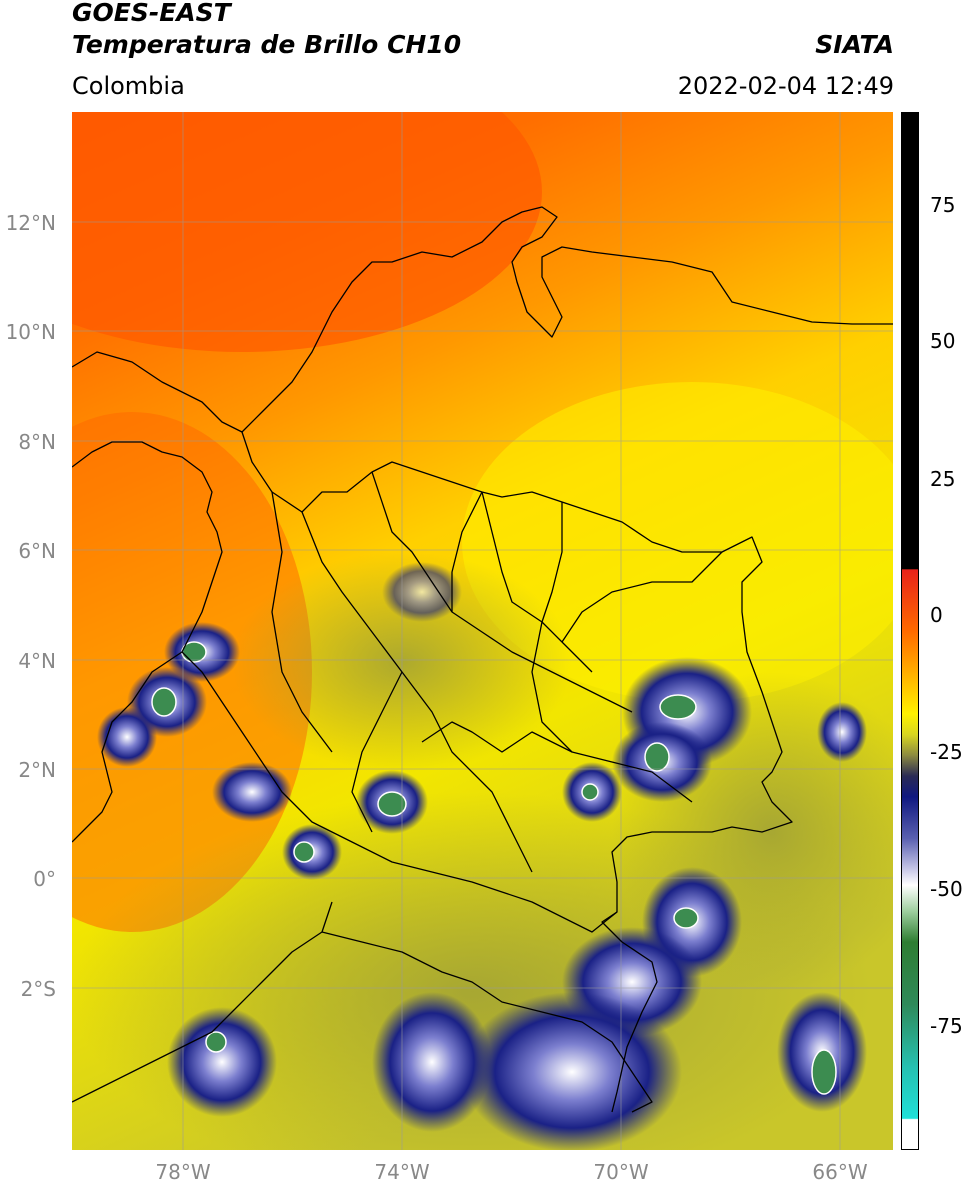  Describe the element at coordinates (38, 989) in the screenshot. I see `lat-label-2s: 2°S` at that location.